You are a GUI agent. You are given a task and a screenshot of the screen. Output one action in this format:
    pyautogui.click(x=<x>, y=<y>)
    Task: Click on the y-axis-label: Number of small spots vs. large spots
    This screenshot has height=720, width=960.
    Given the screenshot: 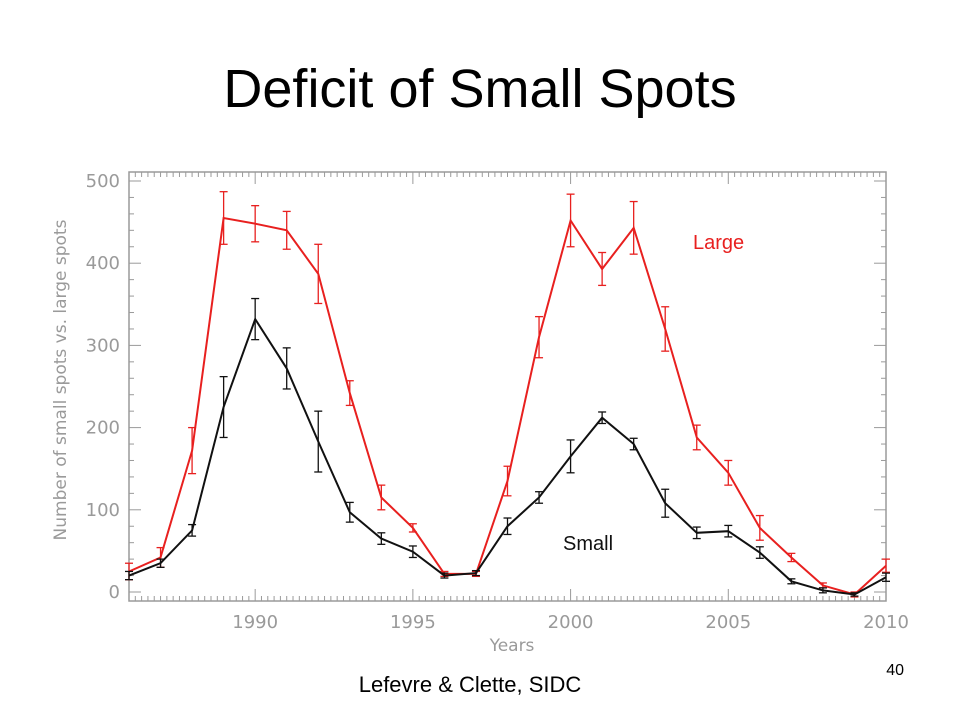 What is the action you would take?
    pyautogui.click(x=61, y=379)
    